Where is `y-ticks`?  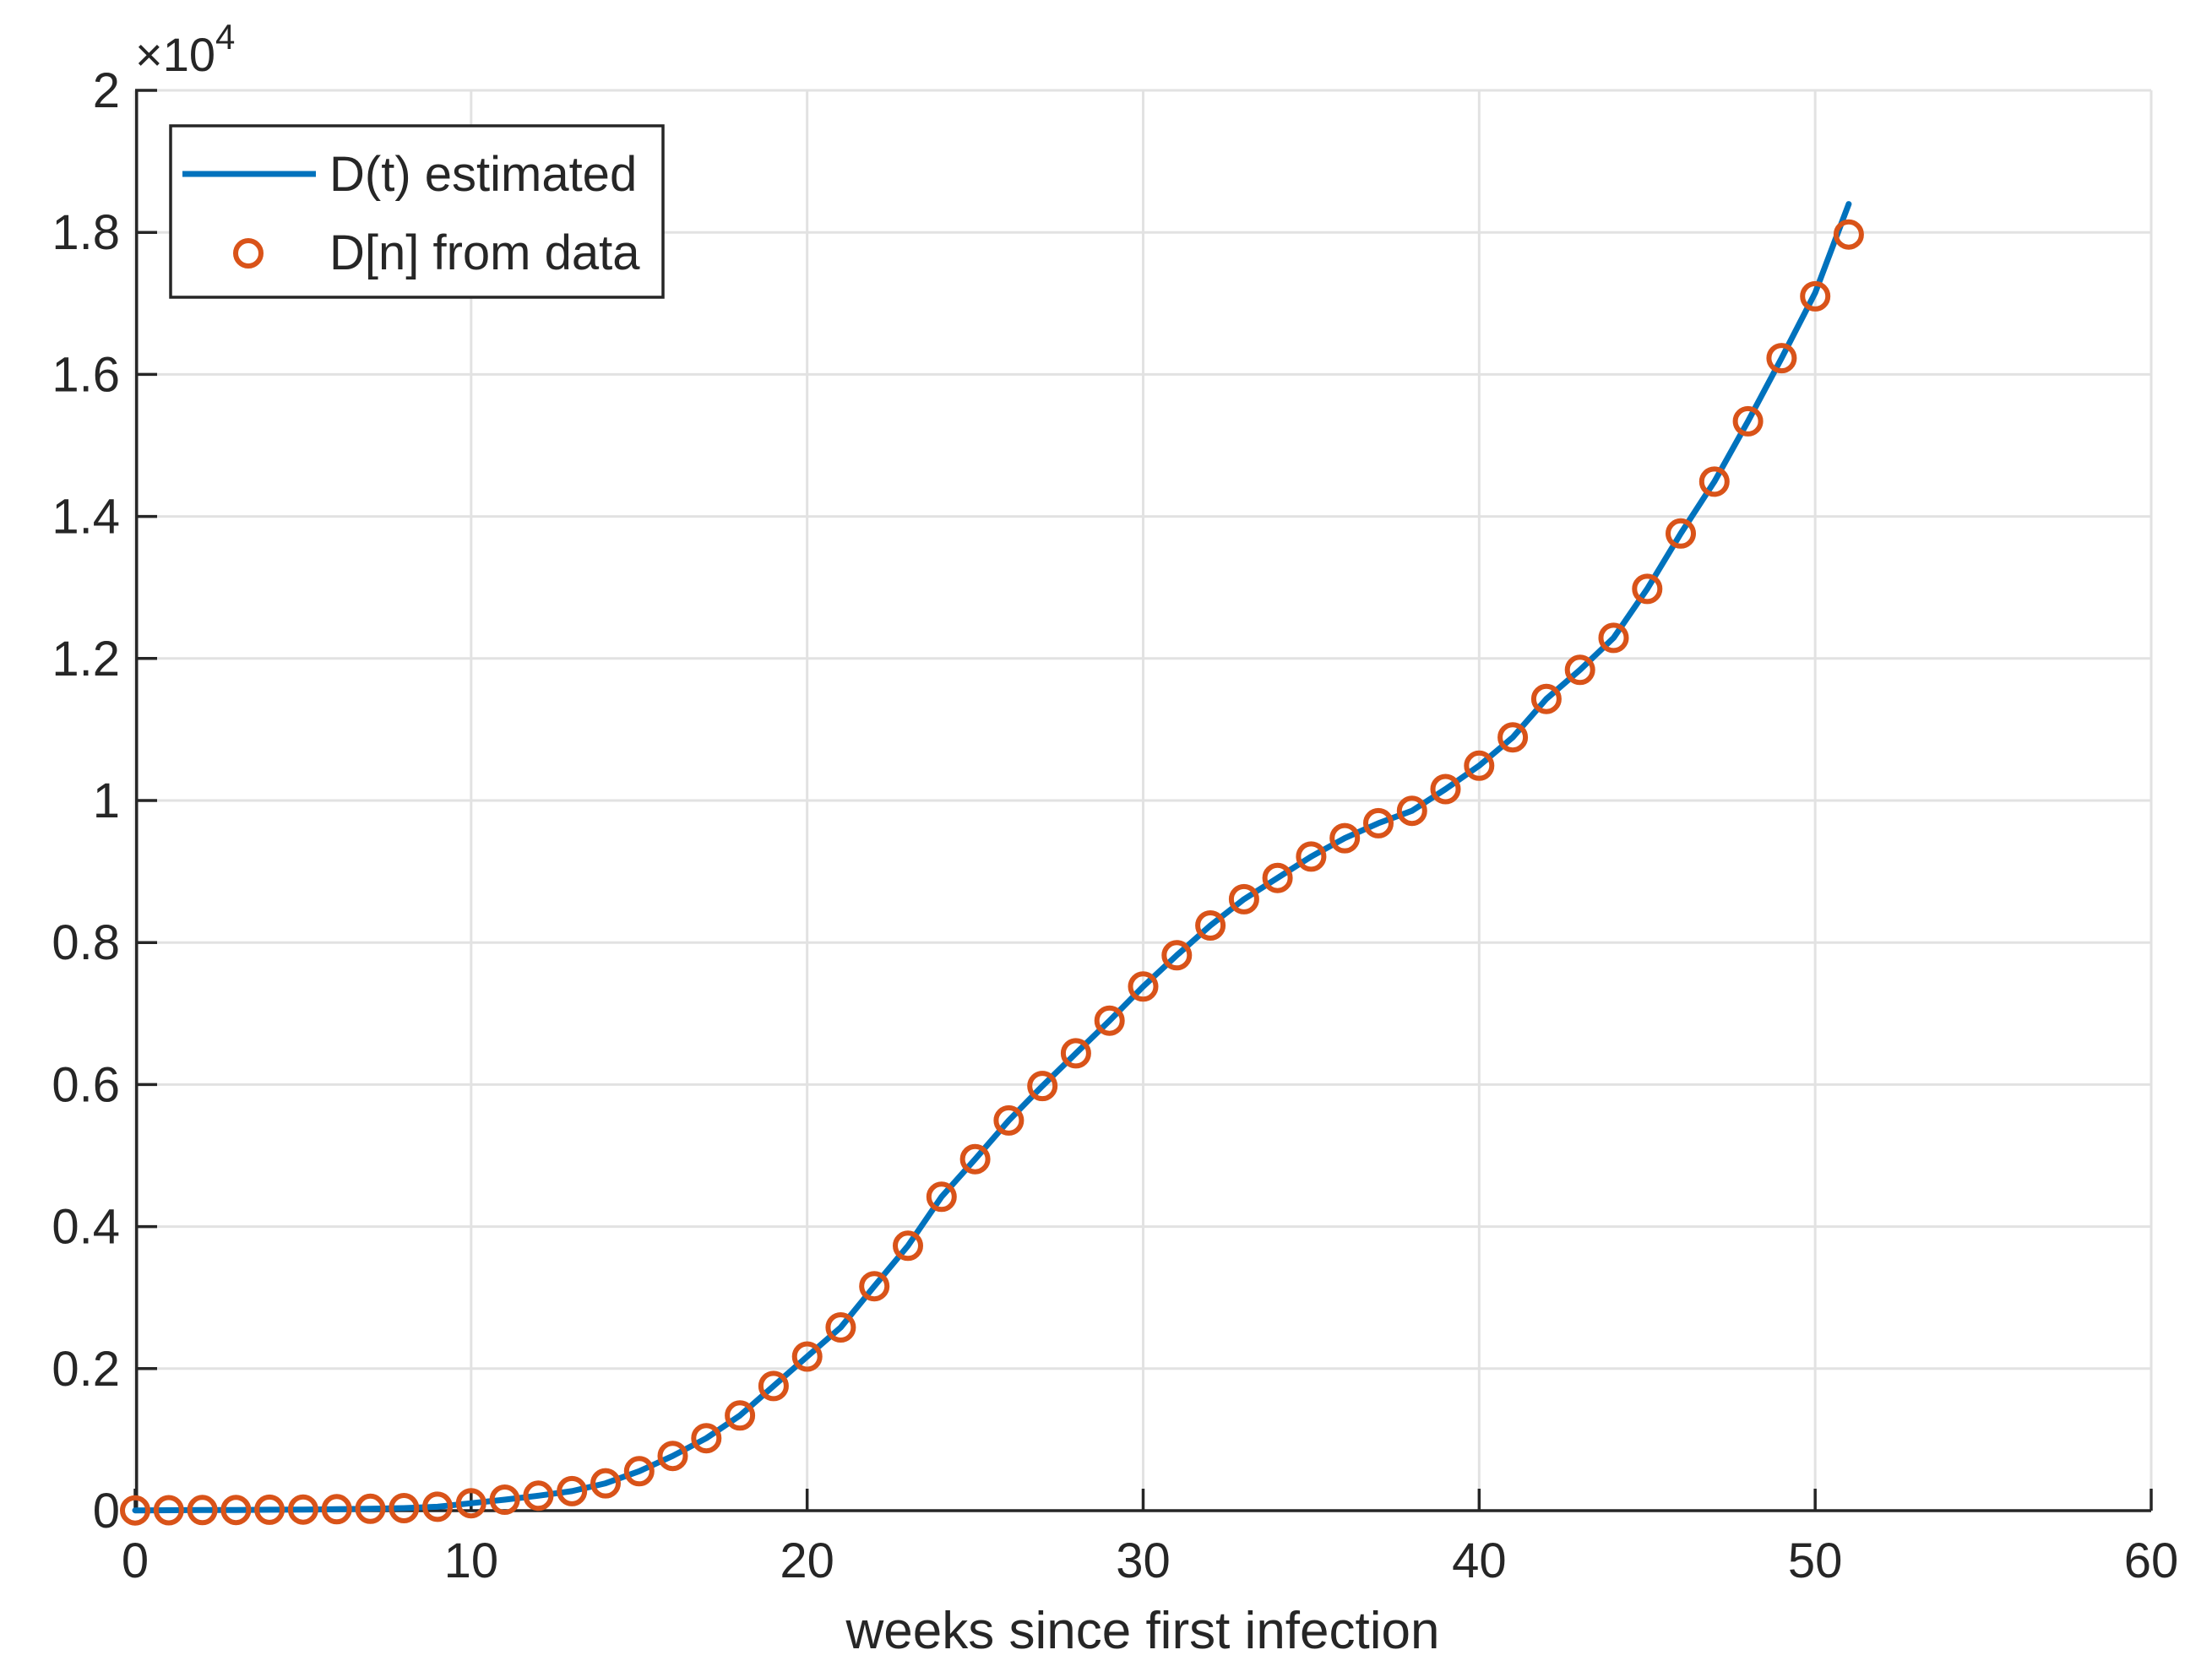
y-ticks is located at coordinates (146, 800).